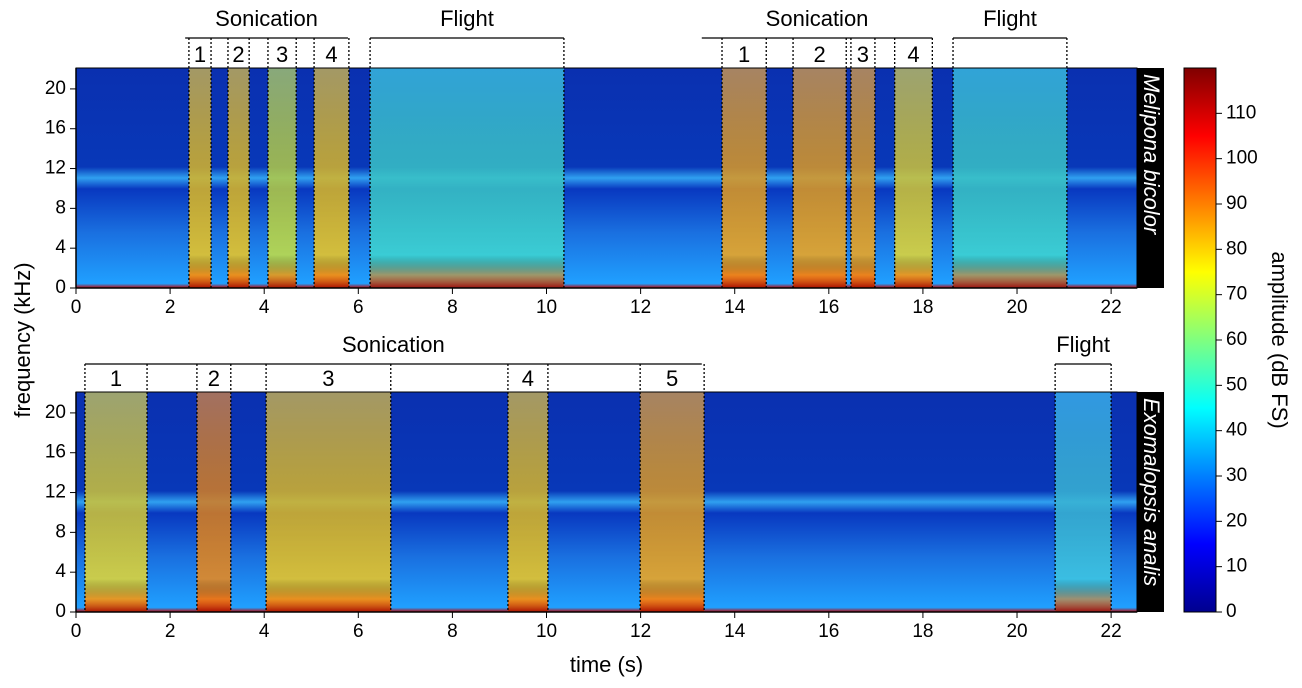 This screenshot has height=688, width=1302. Describe the element at coordinates (1236, 248) in the screenshot. I see `colorbar-tick-label: 80` at that location.